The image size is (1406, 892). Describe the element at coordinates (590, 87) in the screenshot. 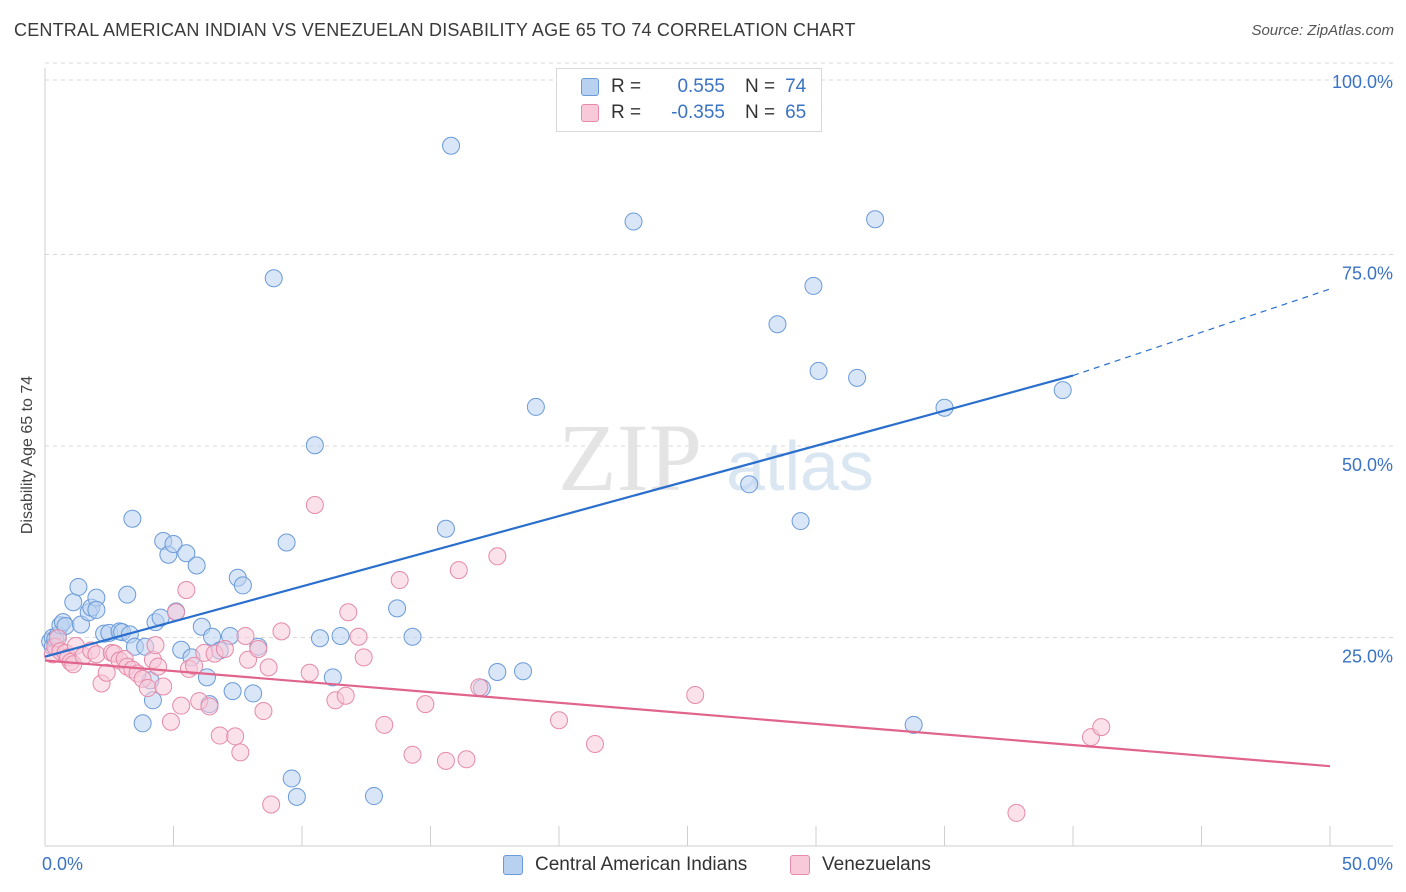

I see `legend-swatch-blue` at that location.